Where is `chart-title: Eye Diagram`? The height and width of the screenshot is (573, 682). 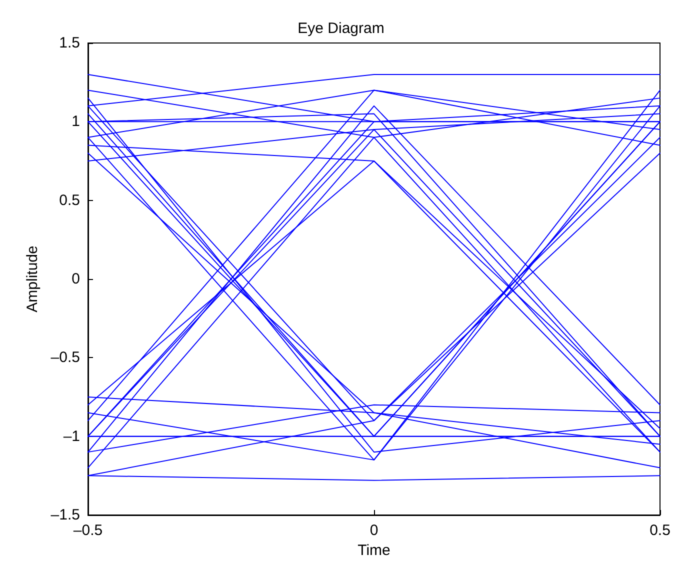
chart-title: Eye Diagram is located at coordinates (341, 28).